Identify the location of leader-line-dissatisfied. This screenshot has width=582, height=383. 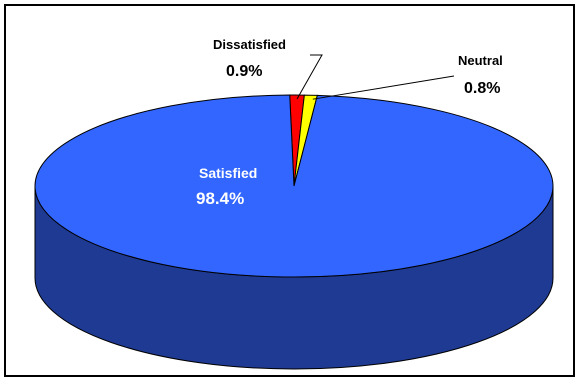
(309, 77).